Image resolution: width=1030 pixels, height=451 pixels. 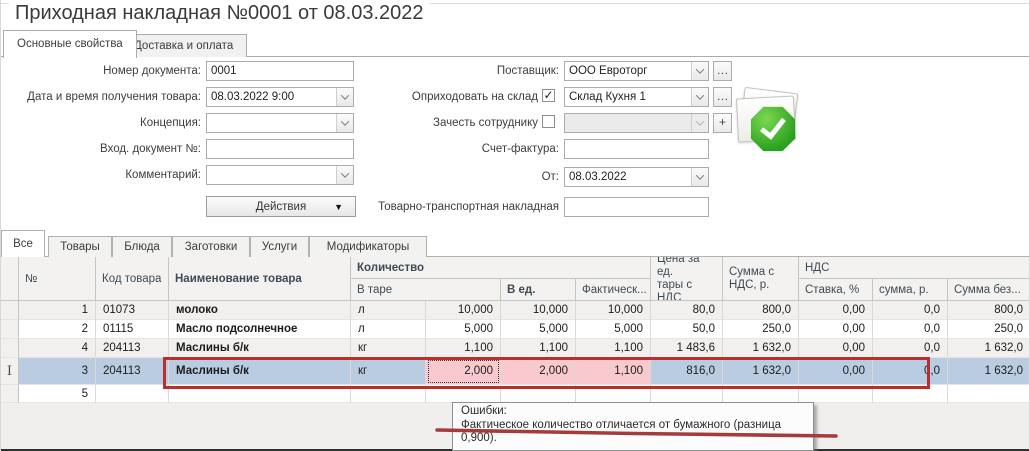 I want to click on cell-num: 5, so click(x=57, y=394).